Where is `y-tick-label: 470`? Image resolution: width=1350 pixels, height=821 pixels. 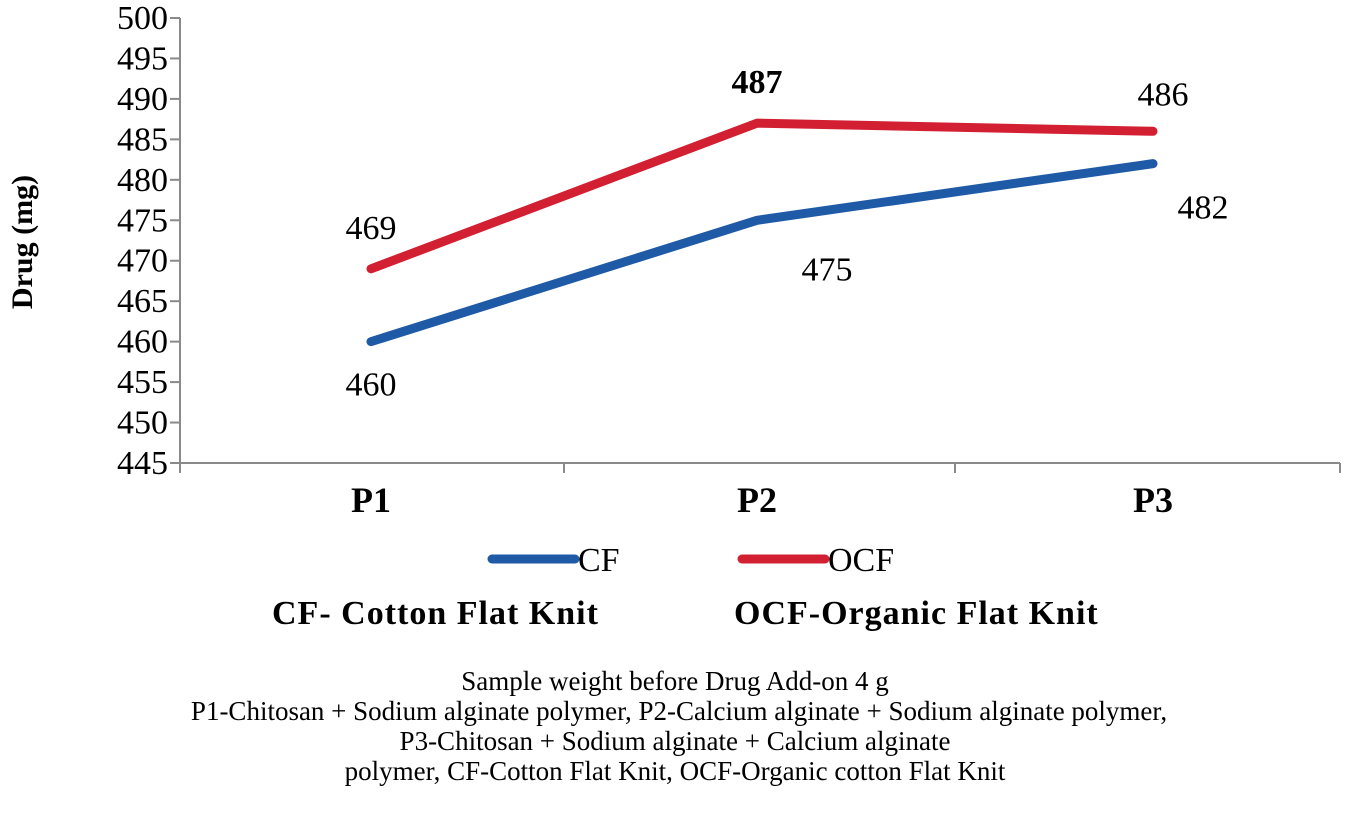
y-tick-label: 470 is located at coordinates (142, 261).